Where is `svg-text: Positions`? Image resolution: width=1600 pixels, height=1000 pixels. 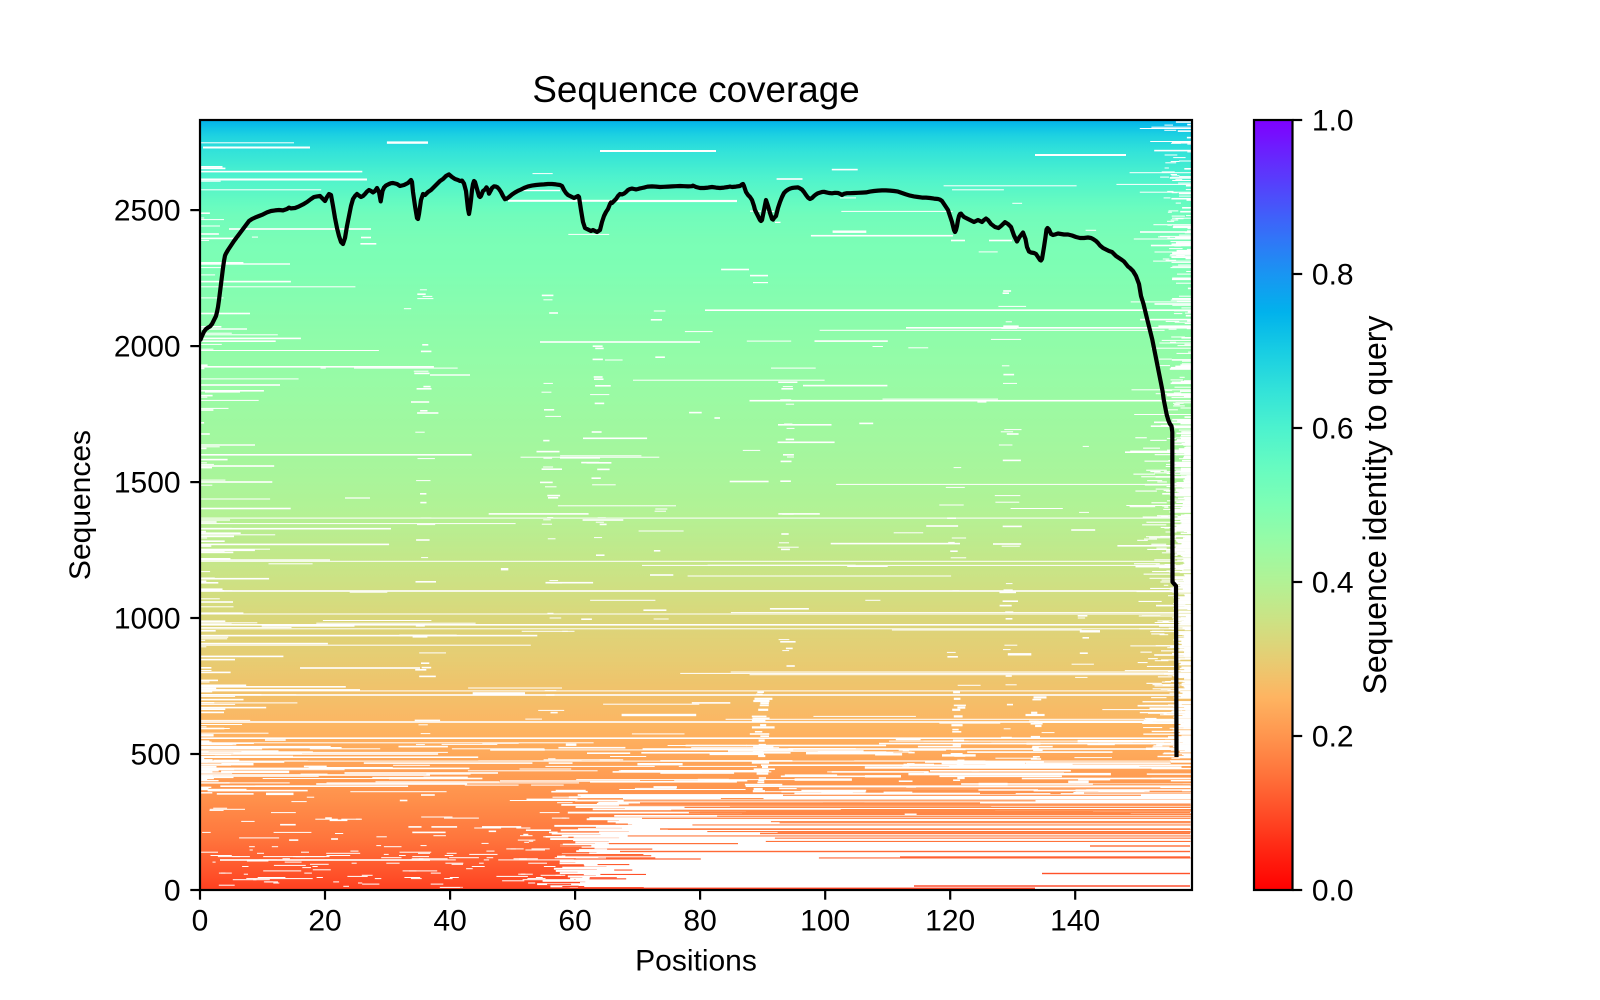 svg-text: Positions is located at coordinates (696, 961).